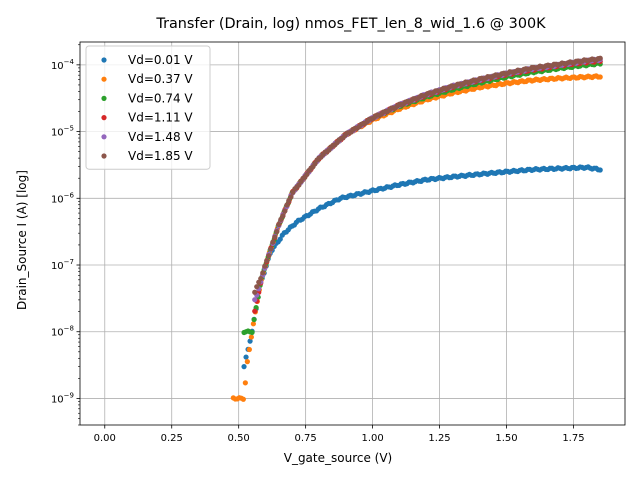 The width and height of the screenshot is (640, 480). Describe the element at coordinates (62, 398) in the screenshot. I see `y-tick-label: 10⁻⁹` at that location.